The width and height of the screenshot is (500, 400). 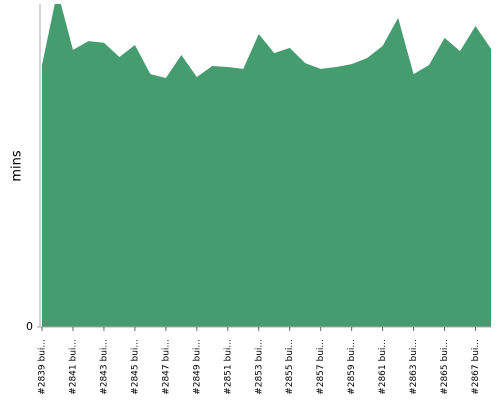 I want to click on y-axis-label: mins, so click(x=17, y=166).